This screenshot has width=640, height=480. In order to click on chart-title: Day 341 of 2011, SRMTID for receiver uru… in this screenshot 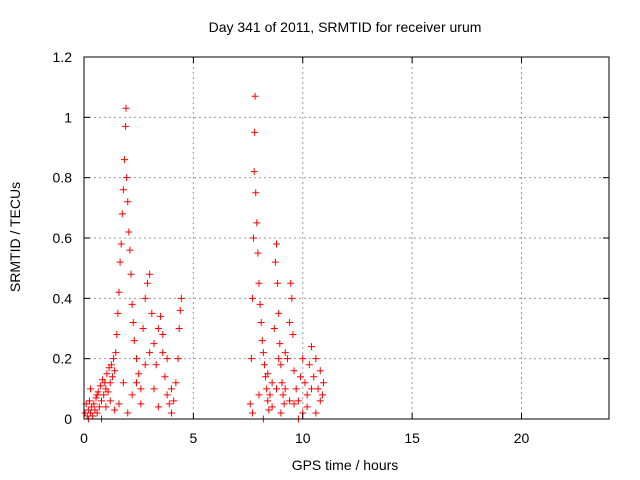, I will do `click(345, 27)`.